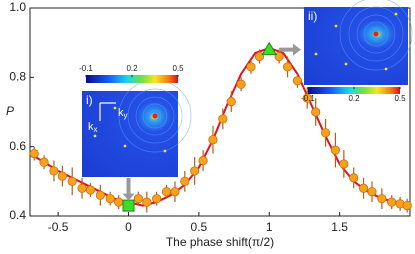 The width and height of the screenshot is (415, 254). I want to click on k-axes, so click(107, 111).